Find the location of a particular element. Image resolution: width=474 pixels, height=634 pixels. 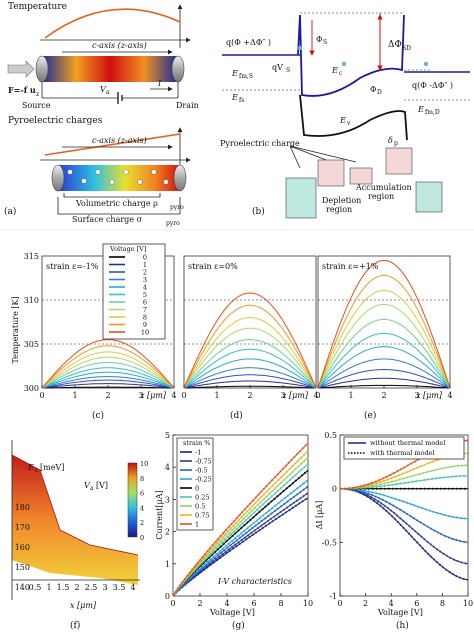

pyro-rod is located at coordinates (119, 178).